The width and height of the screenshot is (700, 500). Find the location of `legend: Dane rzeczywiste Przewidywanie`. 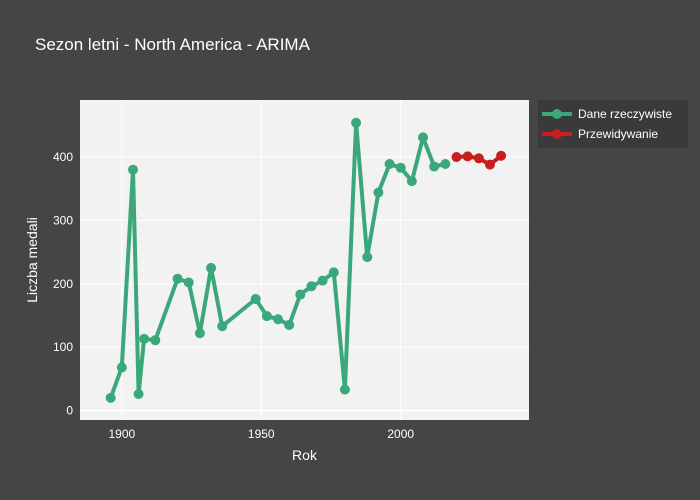

legend: Dane rzeczywiste Przewidywanie is located at coordinates (613, 124).